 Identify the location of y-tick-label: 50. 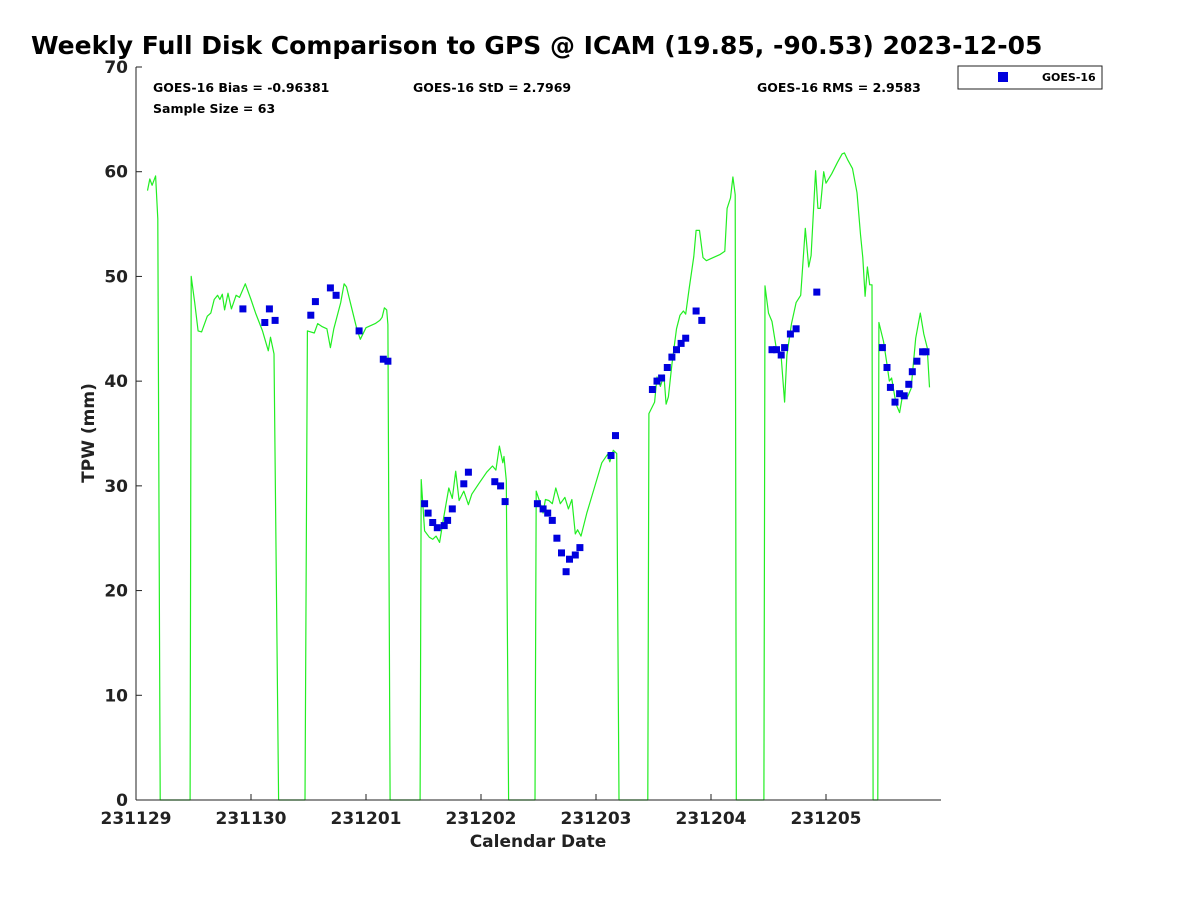
(116, 277).